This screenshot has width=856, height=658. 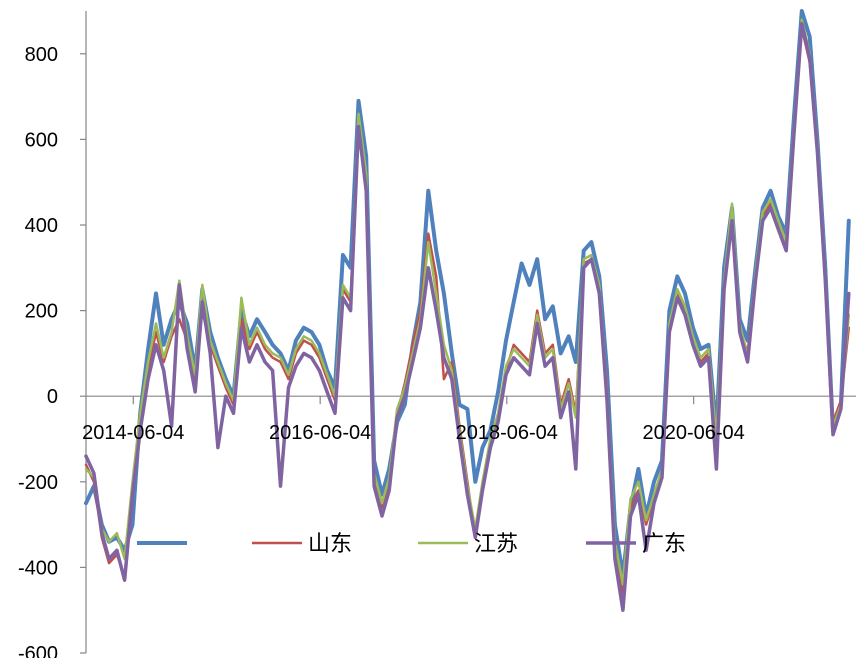 I want to click on x-tick-label: 2018-06-04, so click(x=507, y=433).